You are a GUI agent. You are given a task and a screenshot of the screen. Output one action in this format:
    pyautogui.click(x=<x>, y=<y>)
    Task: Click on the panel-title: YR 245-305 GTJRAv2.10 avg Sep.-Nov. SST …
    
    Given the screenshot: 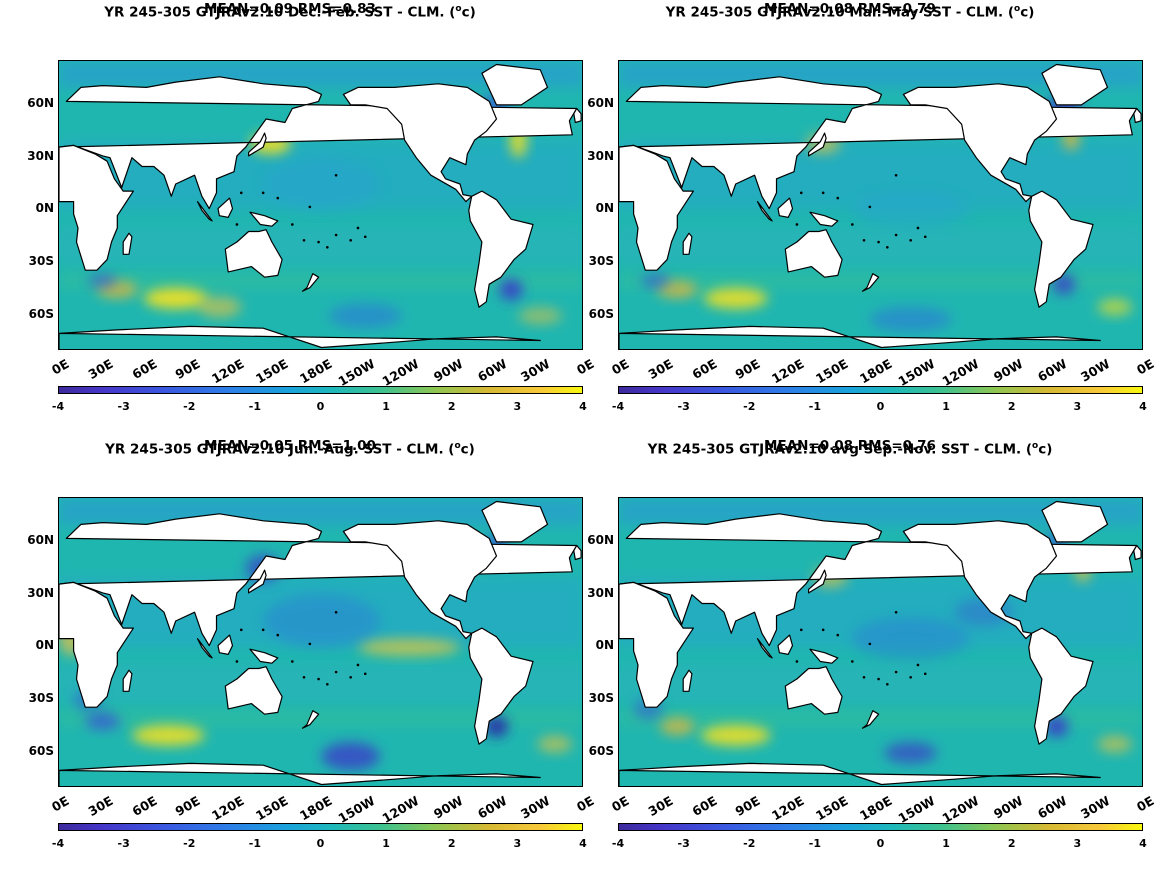 What is the action you would take?
    pyautogui.click(x=850, y=448)
    